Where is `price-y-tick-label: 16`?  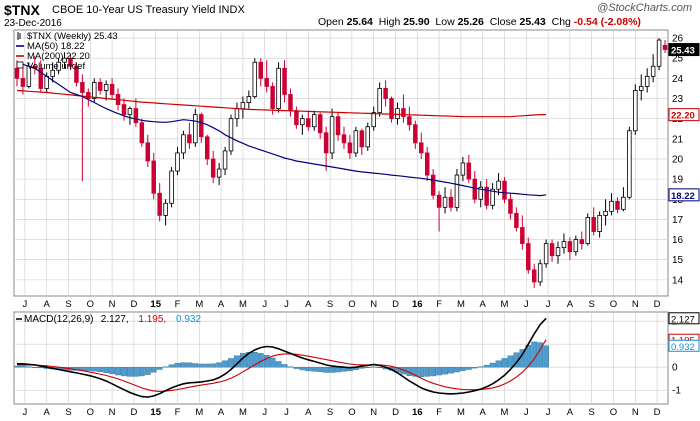 price-y-tick-label: 16 is located at coordinates (678, 240).